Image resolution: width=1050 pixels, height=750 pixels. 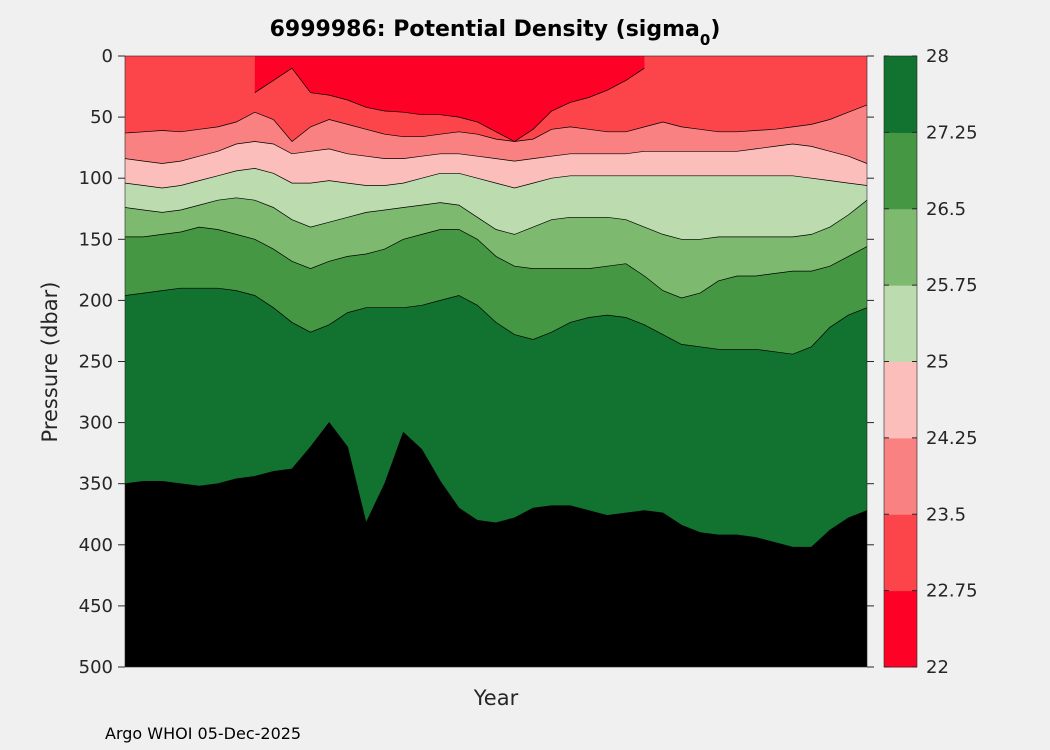 What do you see at coordinates (96, 484) in the screenshot?
I see `y-tick-label: 350` at bounding box center [96, 484].